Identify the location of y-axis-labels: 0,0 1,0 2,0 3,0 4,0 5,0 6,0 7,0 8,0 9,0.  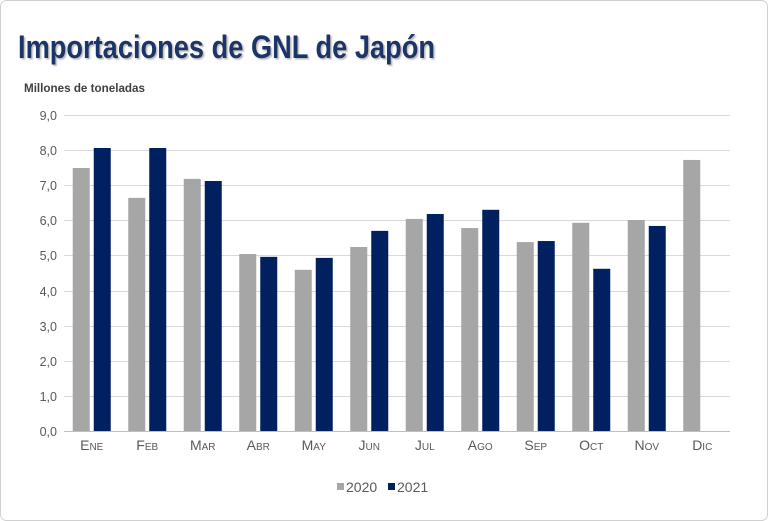
(48, 274).